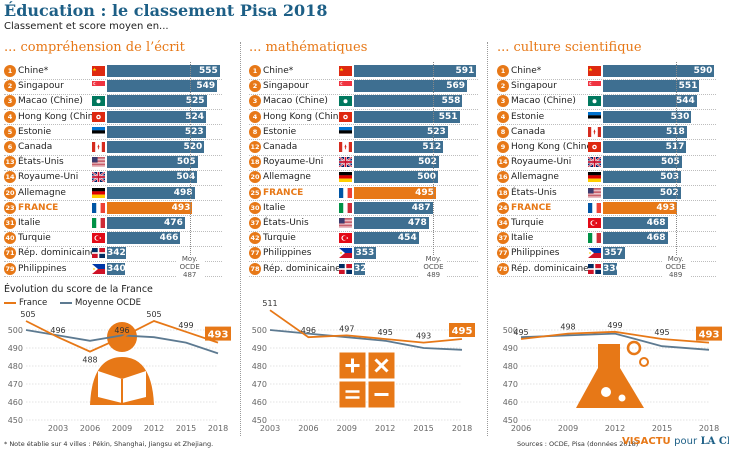 This screenshot has height=451, width=729. What do you see at coordinates (10, 302) in the screenshot?
I see `legend-swatch` at bounding box center [10, 302].